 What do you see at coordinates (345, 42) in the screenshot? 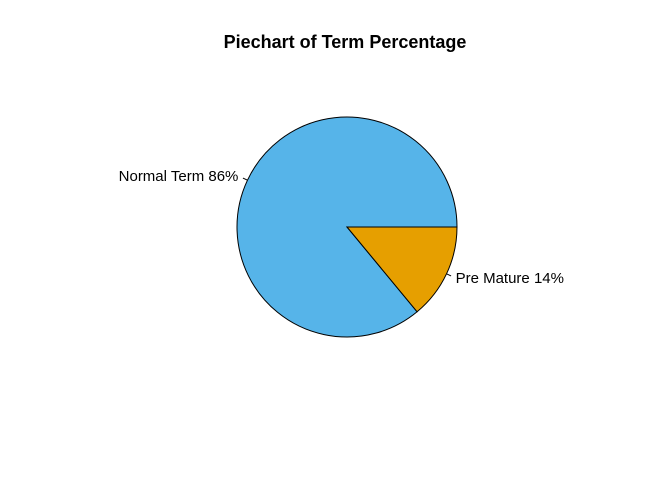
I see `chart-title: Piechart of Term Percentage` at bounding box center [345, 42].